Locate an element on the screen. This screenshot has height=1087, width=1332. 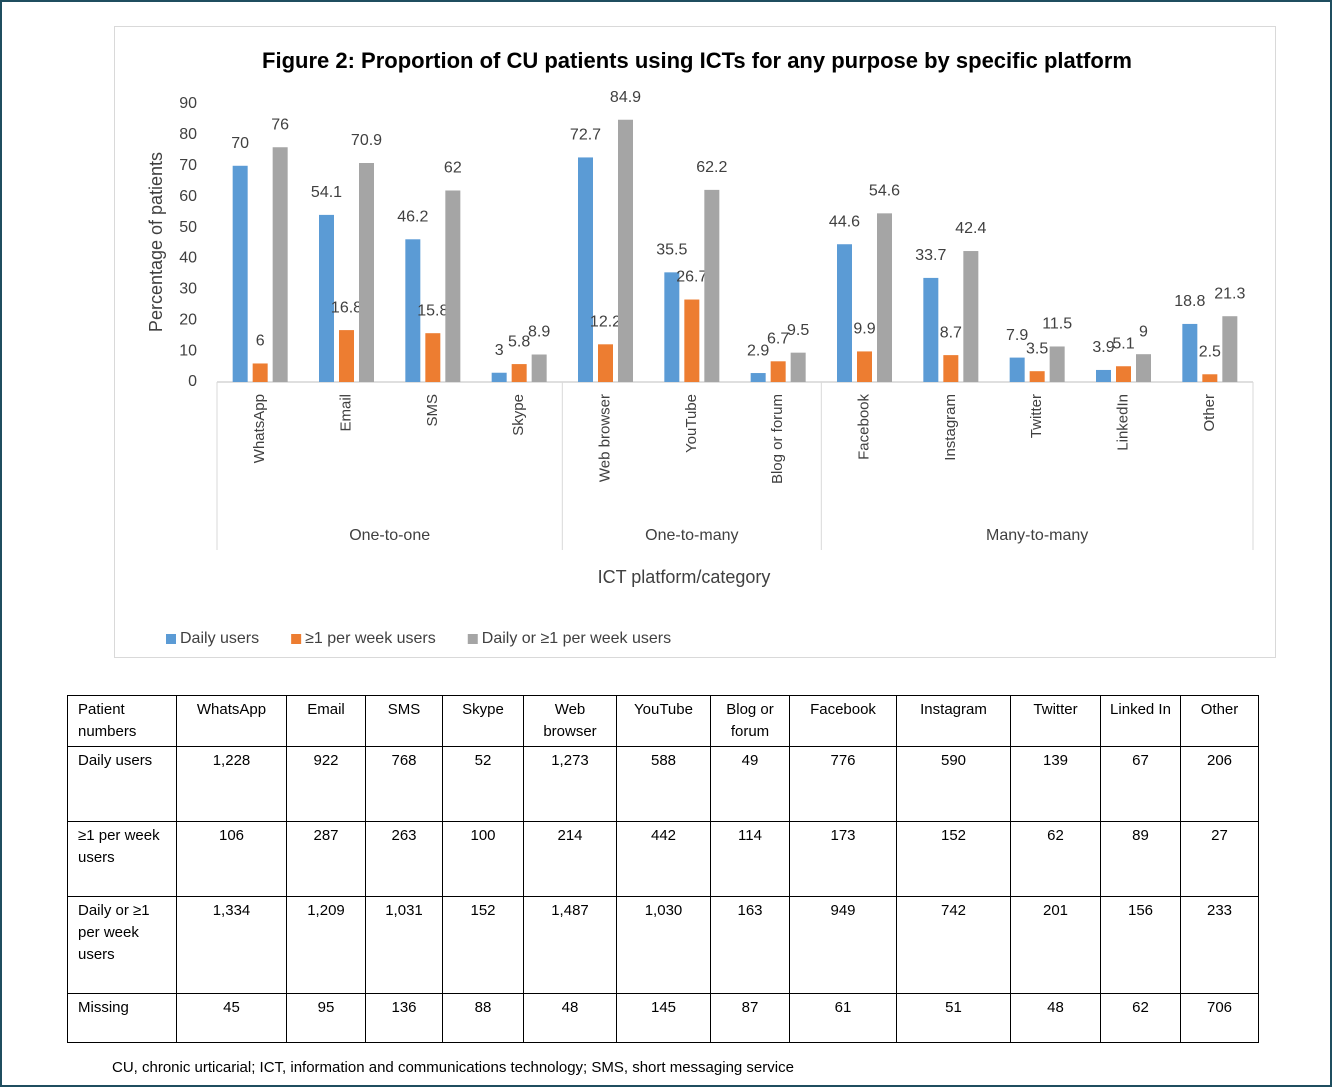
data-label: 54.6 is located at coordinates (884, 191).